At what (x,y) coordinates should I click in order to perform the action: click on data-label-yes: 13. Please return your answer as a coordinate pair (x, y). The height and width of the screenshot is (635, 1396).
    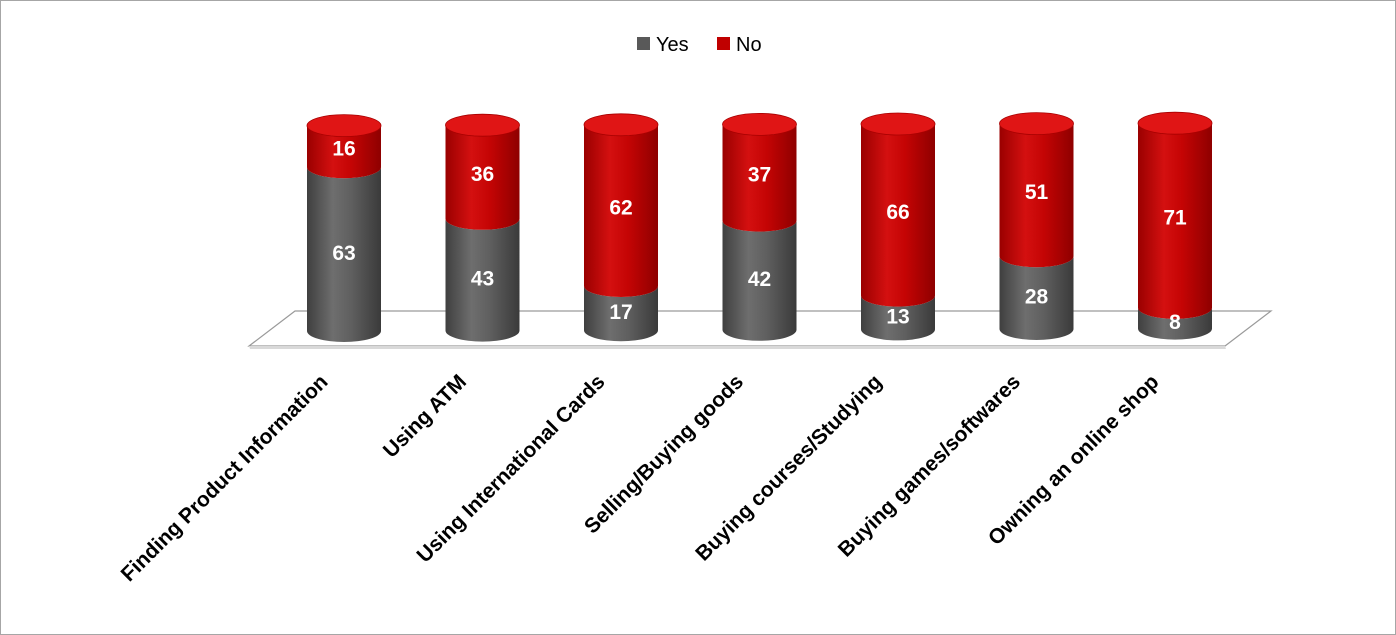
    Looking at the image, I should click on (897, 317).